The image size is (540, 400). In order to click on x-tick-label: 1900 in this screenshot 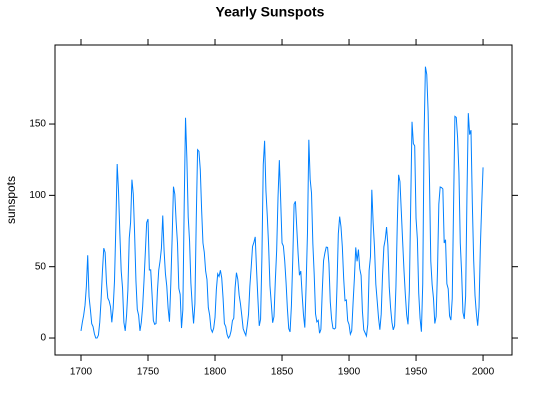, I will do `click(349, 372)`.